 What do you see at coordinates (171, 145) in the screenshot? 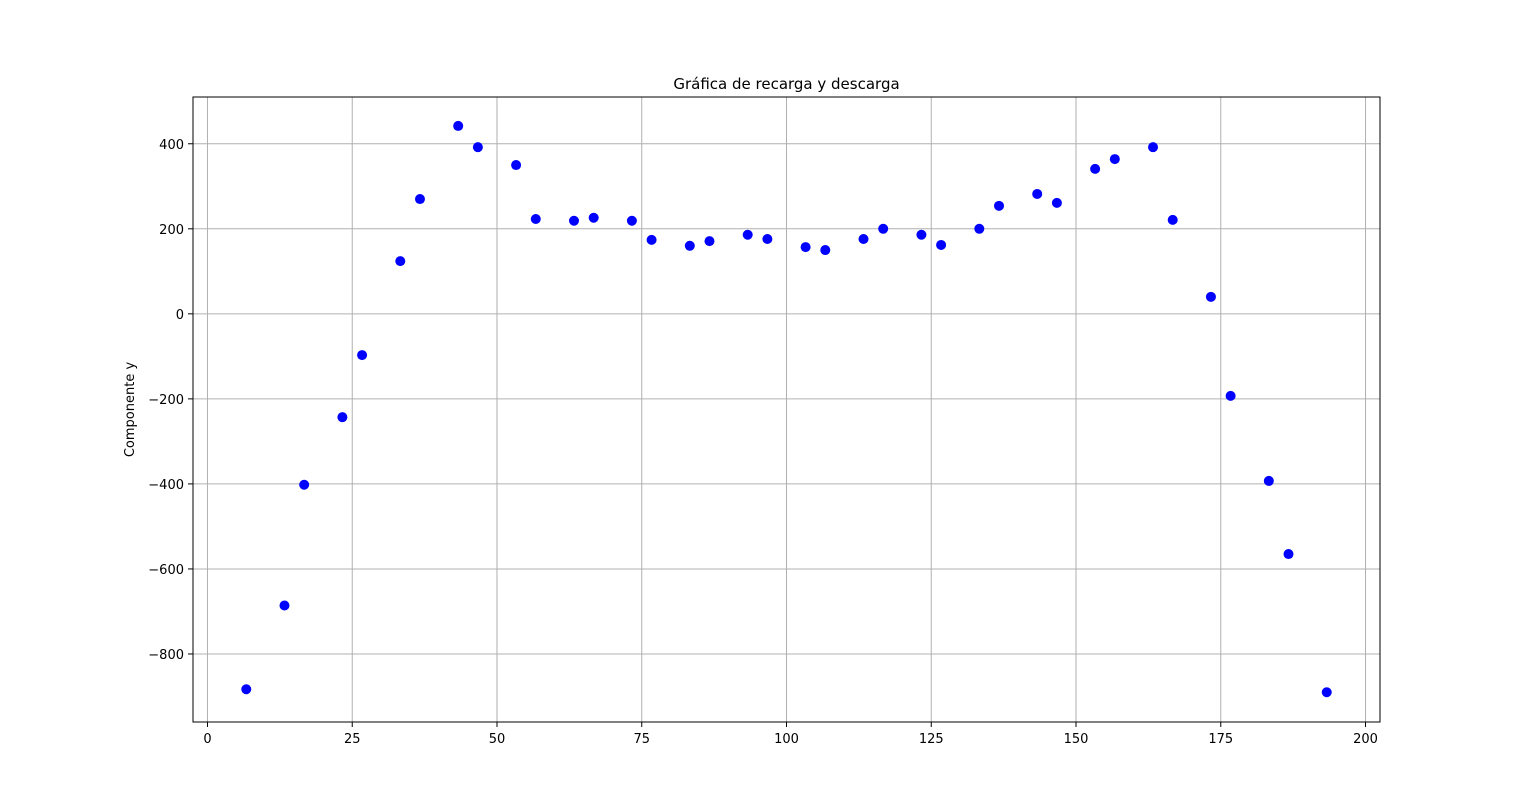
I see `y-tick-label: 400` at bounding box center [171, 145].